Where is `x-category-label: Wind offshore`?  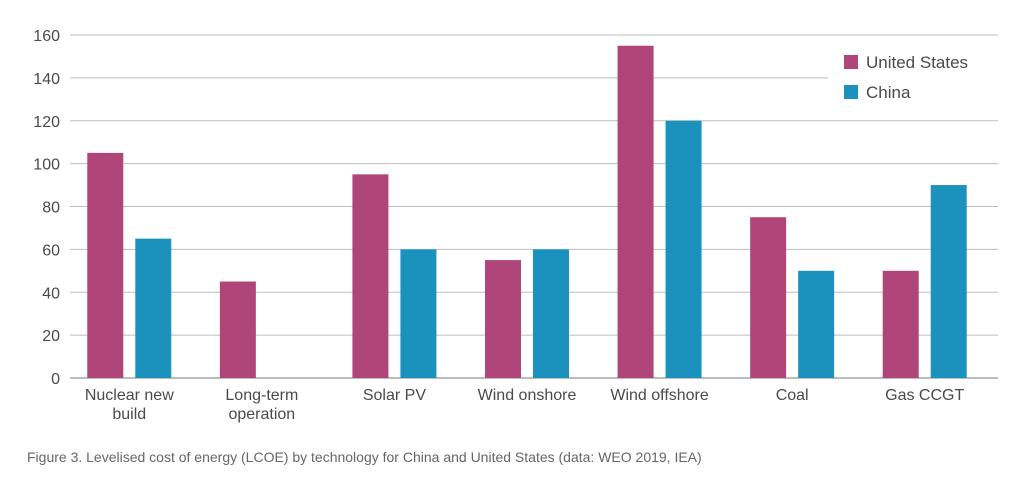 x-category-label: Wind offshore is located at coordinates (659, 395).